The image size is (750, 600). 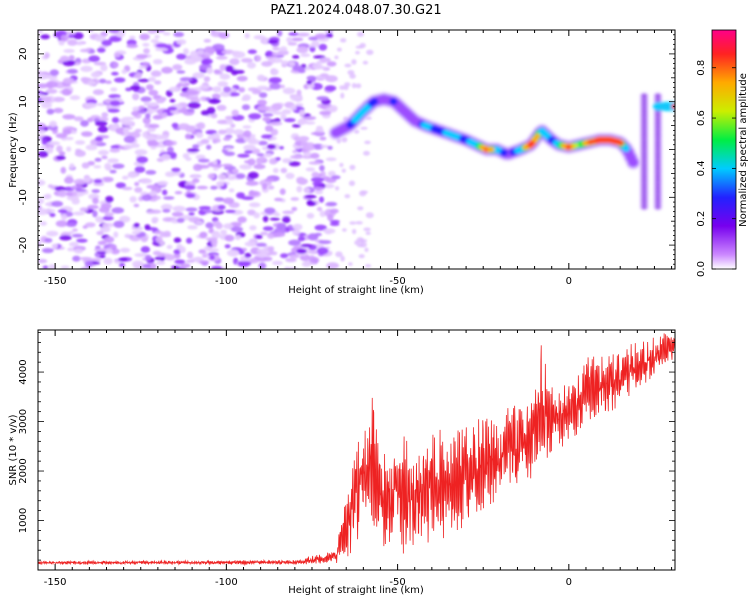 What do you see at coordinates (724, 149) in the screenshot?
I see `colorbar-gradient` at bounding box center [724, 149].